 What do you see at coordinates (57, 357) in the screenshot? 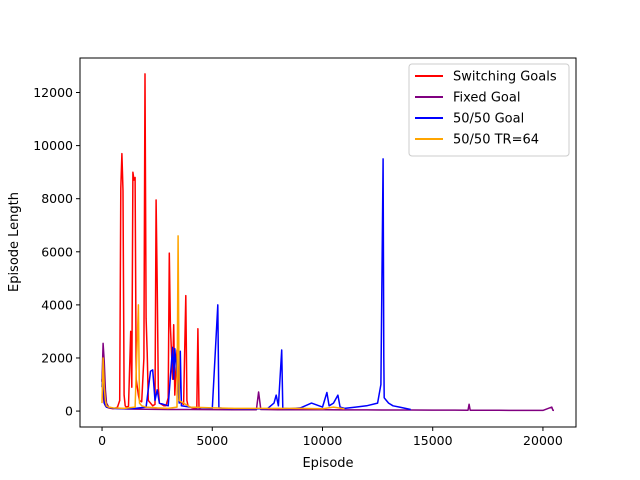
I see `y-tick-label: 2000` at bounding box center [57, 357].